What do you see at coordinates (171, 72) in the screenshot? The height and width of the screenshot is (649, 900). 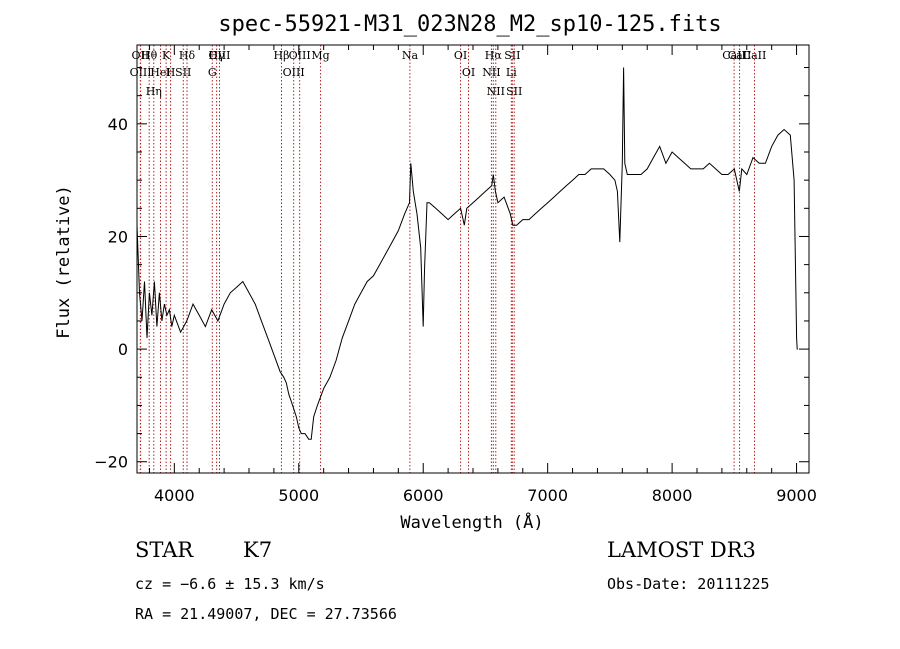 I see `emission-line-label: H` at bounding box center [171, 72].